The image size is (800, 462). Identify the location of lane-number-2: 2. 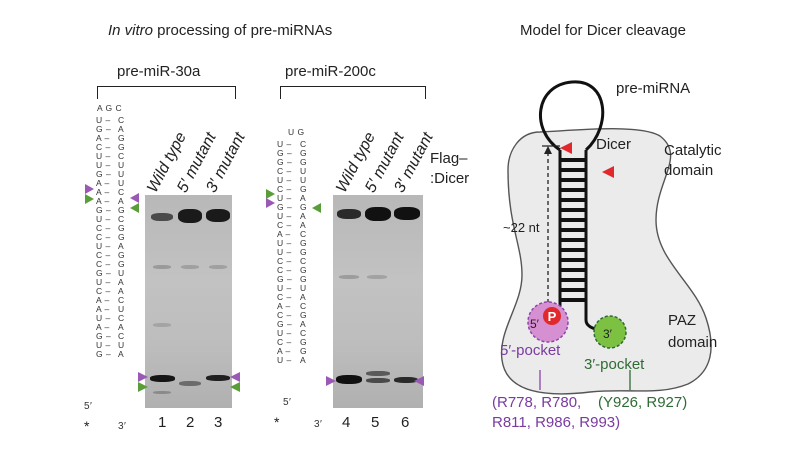
(190, 422).